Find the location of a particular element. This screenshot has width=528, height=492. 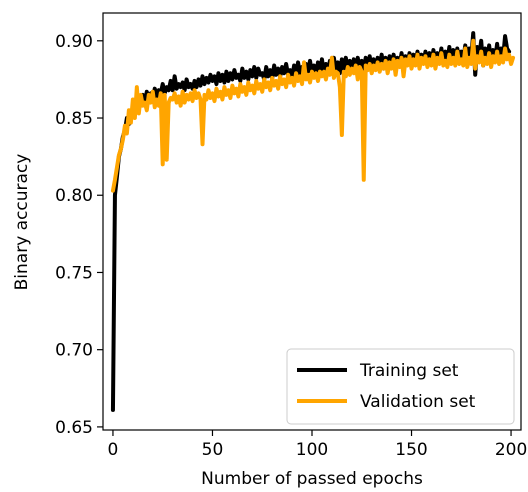

y-tick-label: 0.80 is located at coordinates (74, 196).